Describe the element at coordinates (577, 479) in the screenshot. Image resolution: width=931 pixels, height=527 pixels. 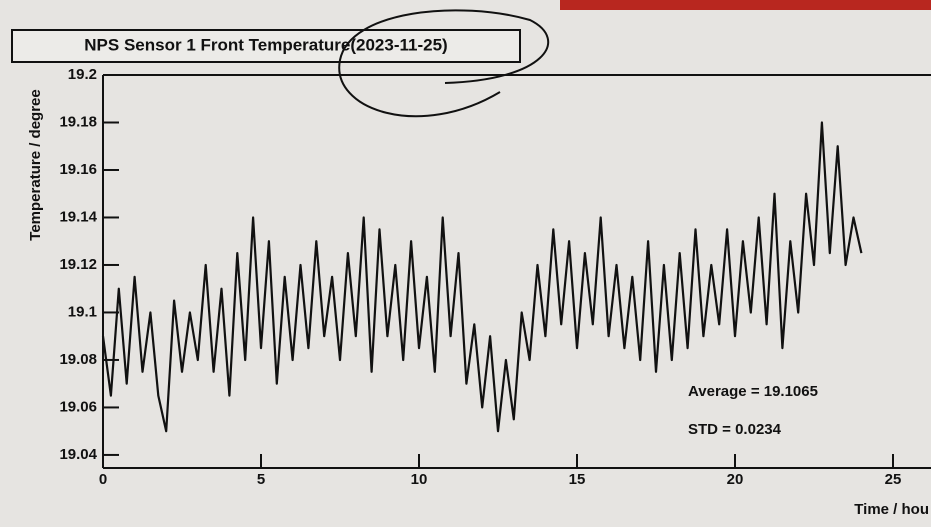
I see `x-tick-label: 15` at that location.